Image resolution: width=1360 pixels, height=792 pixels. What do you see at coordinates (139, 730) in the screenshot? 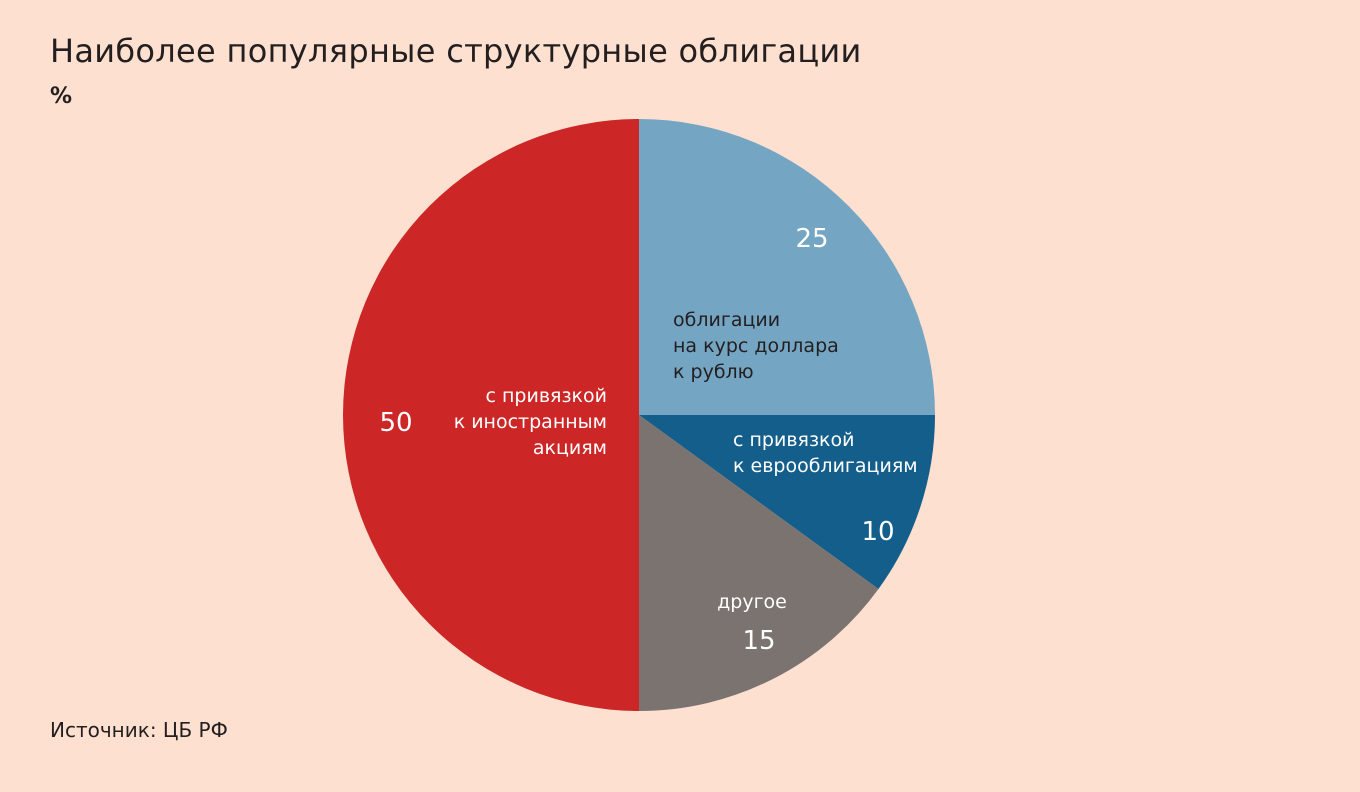
I see `source-note: Источник: ЦБ РФ` at bounding box center [139, 730].